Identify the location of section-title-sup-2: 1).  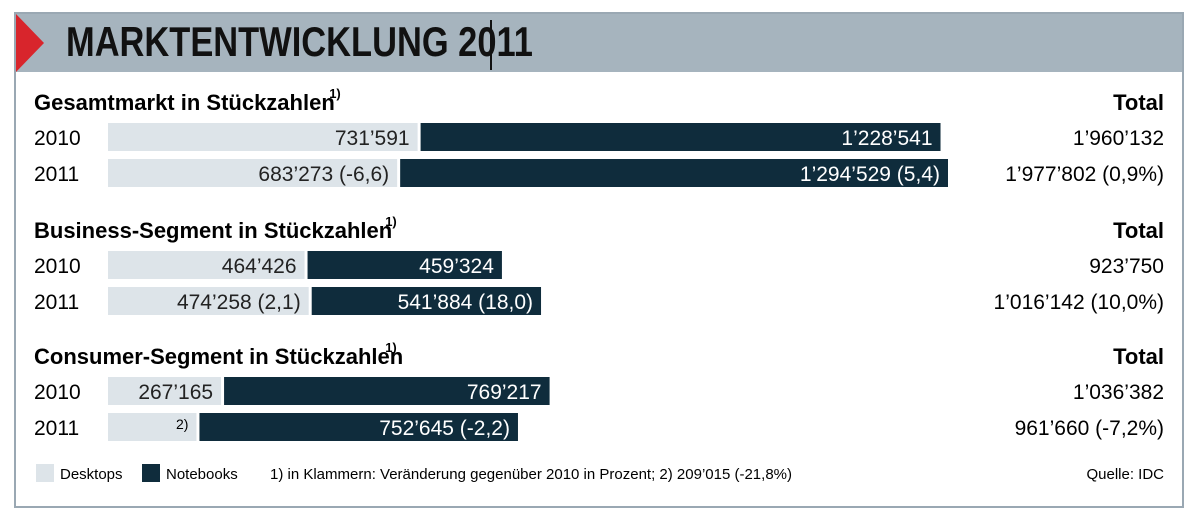
(391, 221).